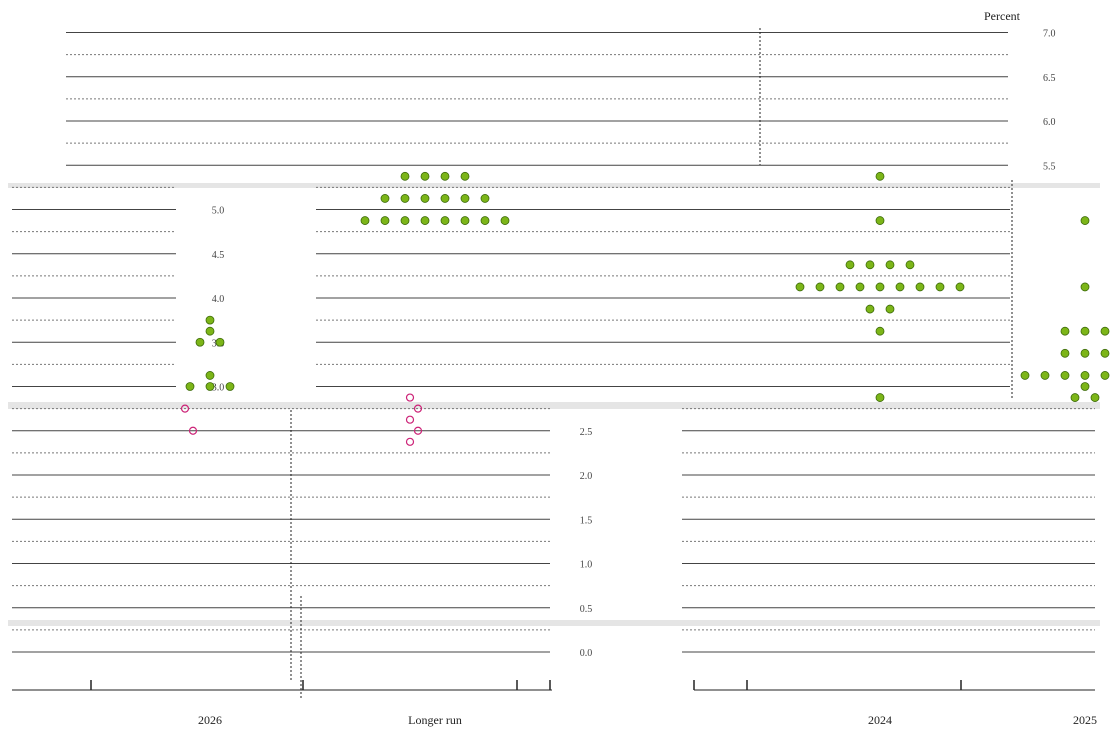 The width and height of the screenshot is (1117, 735). I want to click on x-category-label: Longer run, so click(435, 720).